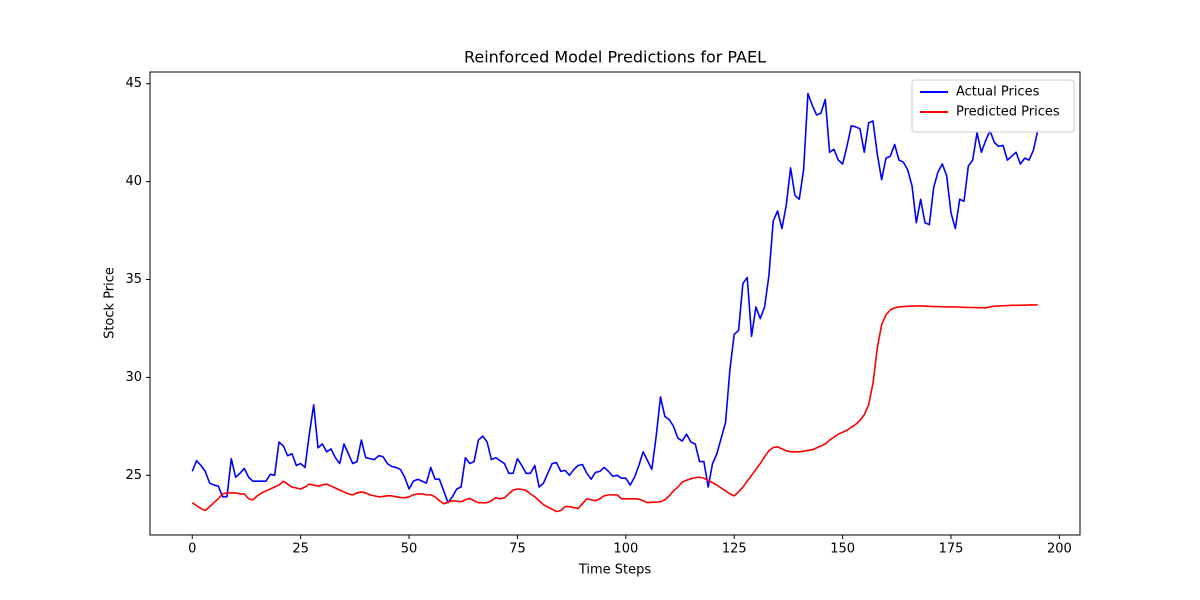 Image resolution: width=1200 pixels, height=600 pixels. What do you see at coordinates (1059, 549) in the screenshot?
I see `x-tick-label: 200` at bounding box center [1059, 549].